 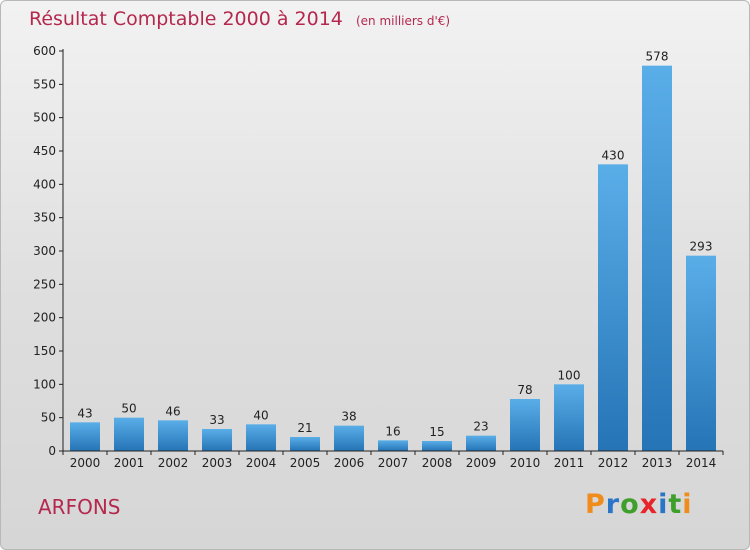 I want to click on x-tick-label: 2001, so click(x=129, y=463).